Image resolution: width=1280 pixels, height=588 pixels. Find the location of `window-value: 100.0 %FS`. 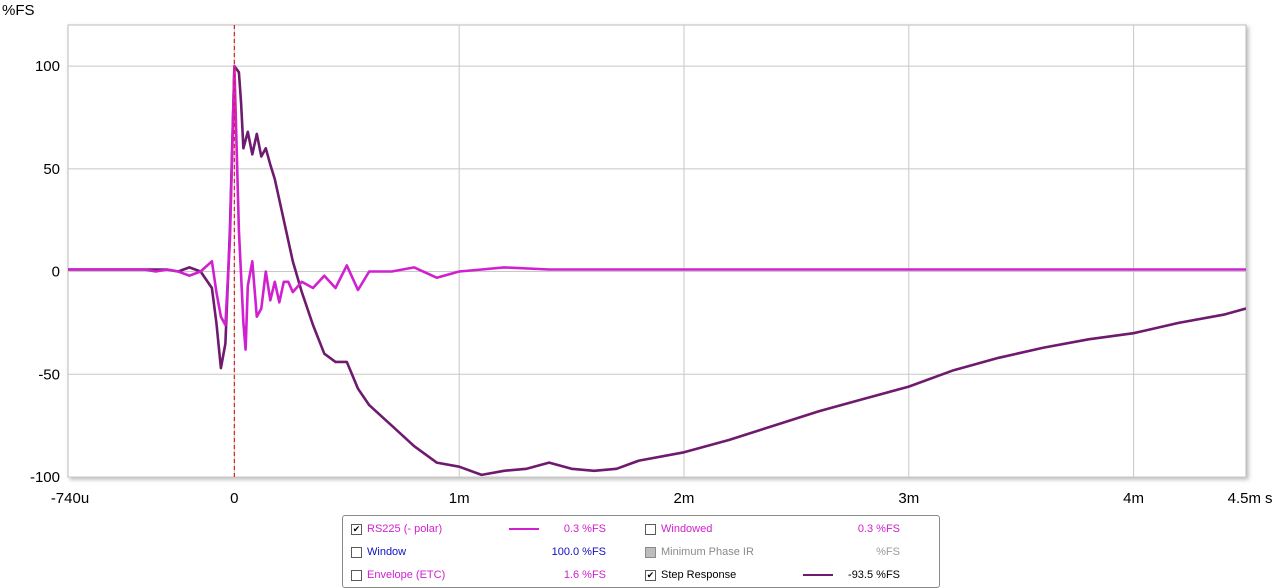

window-value: 100.0 %FS is located at coordinates (578, 552).